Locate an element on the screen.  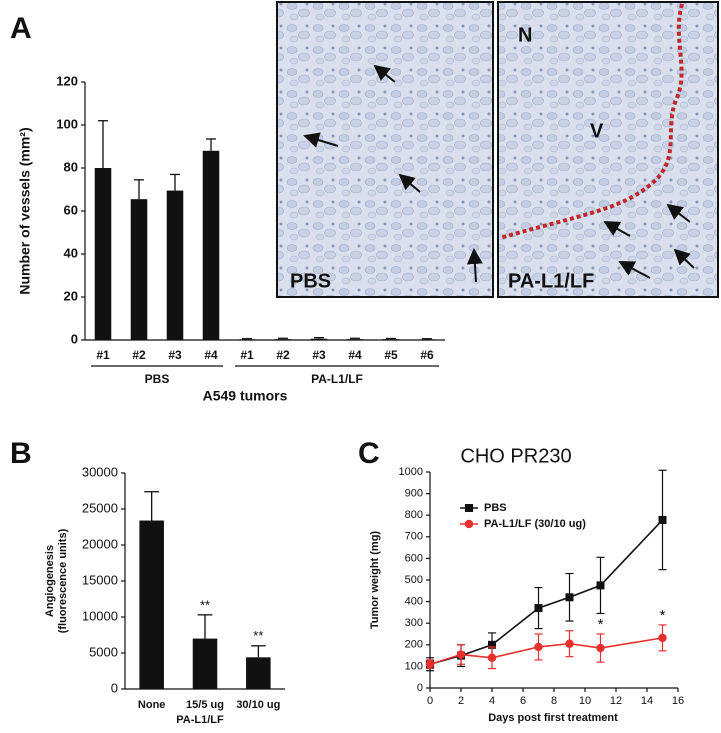
group-label: PA-L1/LF is located at coordinates (337, 379).